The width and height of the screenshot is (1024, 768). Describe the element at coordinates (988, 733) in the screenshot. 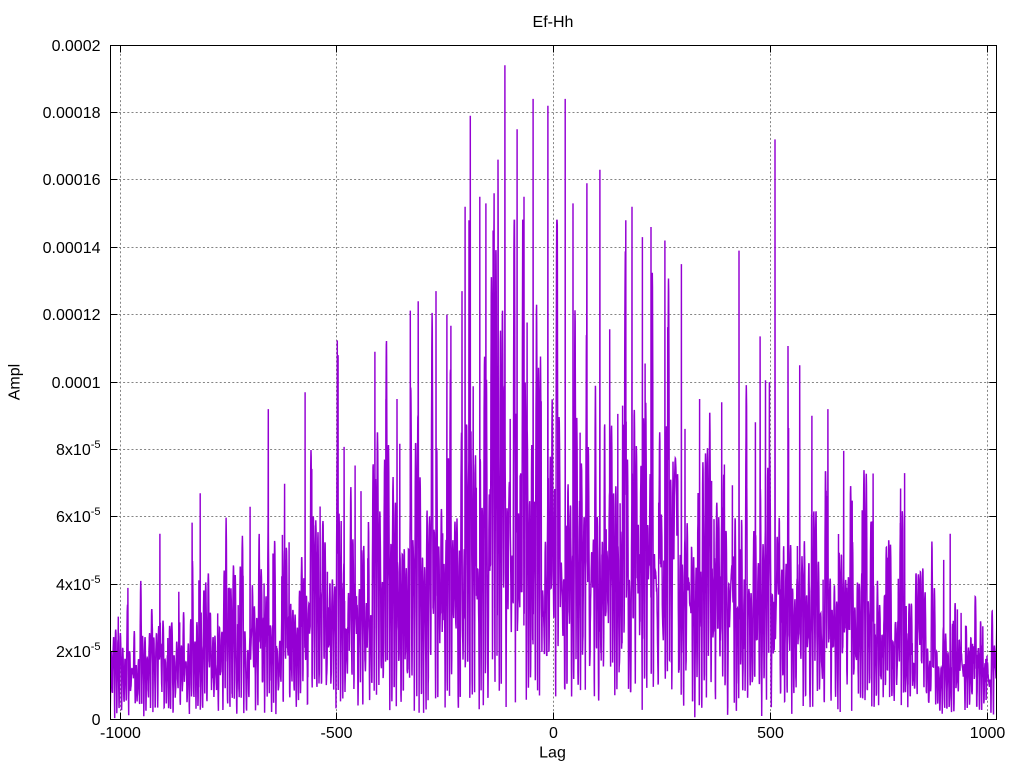

I see `svg-text: 1000` at that location.